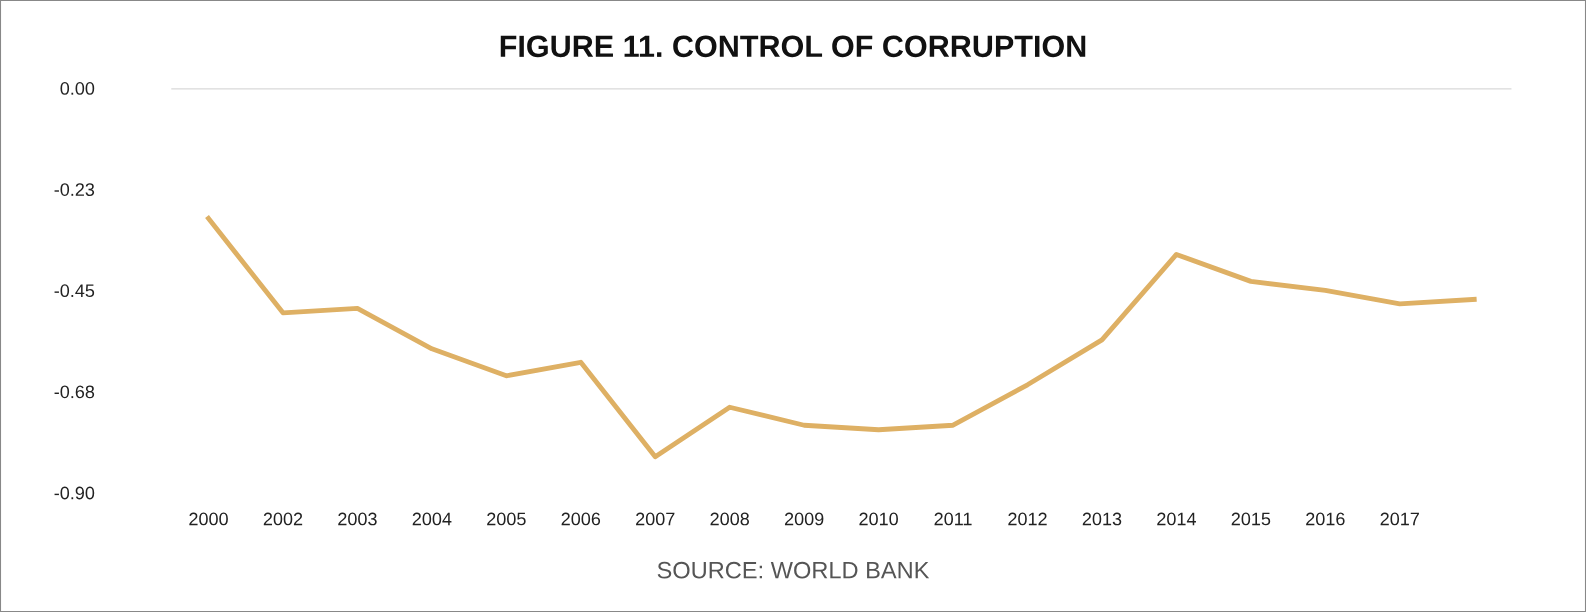 This screenshot has height=612, width=1586. What do you see at coordinates (1251, 519) in the screenshot?
I see `x-tick-label: 2015` at bounding box center [1251, 519].